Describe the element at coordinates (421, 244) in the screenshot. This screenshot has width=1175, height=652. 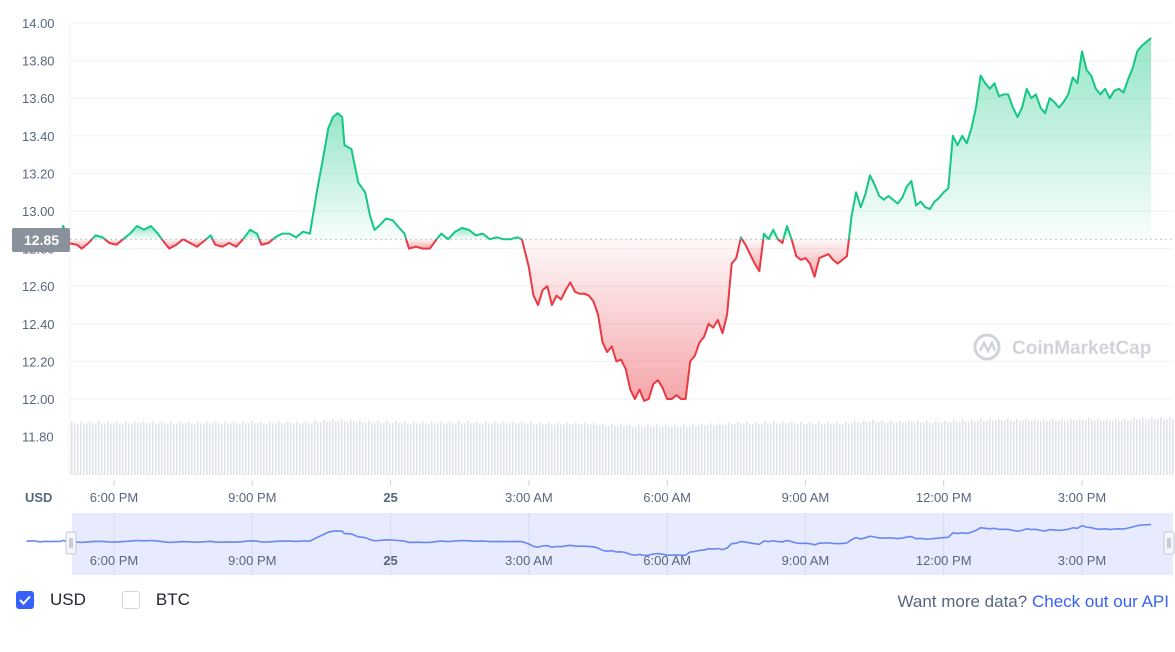
I see `area-below-reference` at that location.